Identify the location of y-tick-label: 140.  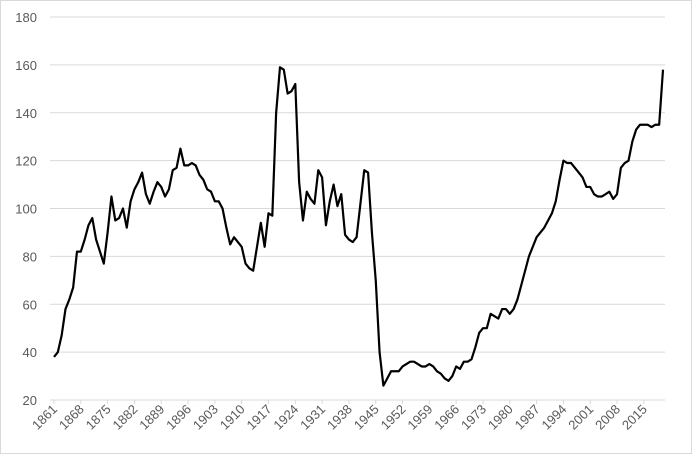
(26, 113).